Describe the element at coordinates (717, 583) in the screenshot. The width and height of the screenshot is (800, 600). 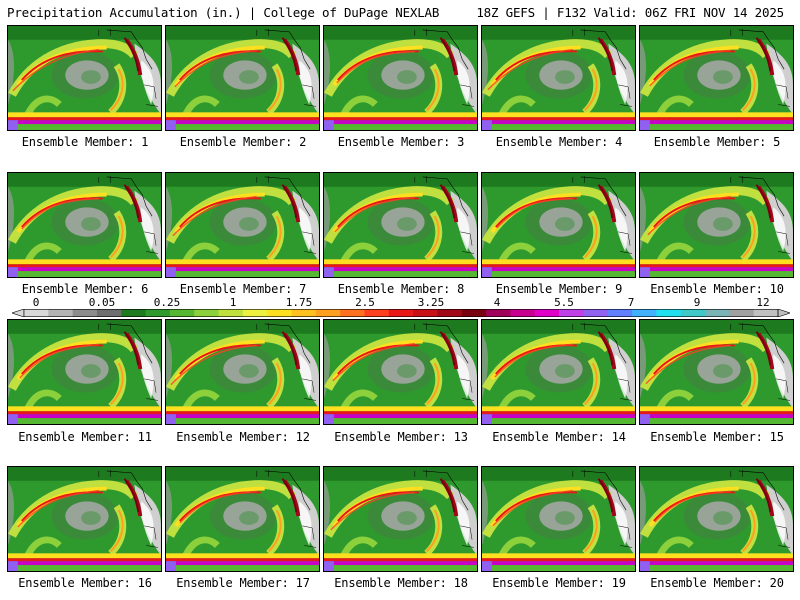
I see `ensemble-member-label: Ensemble Member: 20` at that location.